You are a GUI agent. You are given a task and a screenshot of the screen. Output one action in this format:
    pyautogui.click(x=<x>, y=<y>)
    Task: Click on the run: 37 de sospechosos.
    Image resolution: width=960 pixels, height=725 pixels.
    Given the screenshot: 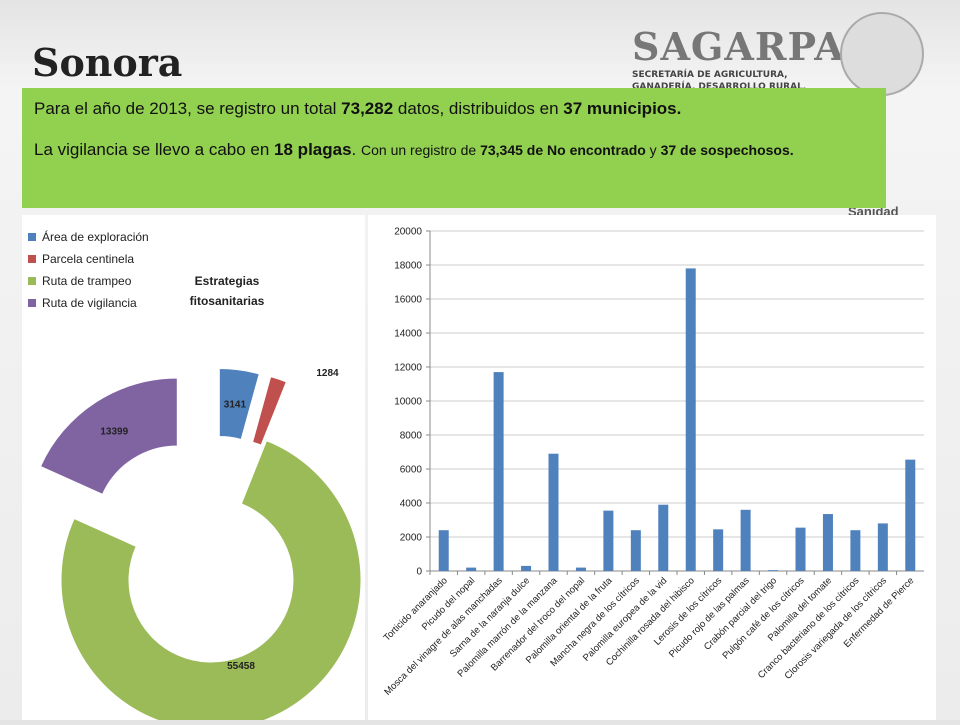 What is the action you would take?
    pyautogui.click(x=727, y=150)
    